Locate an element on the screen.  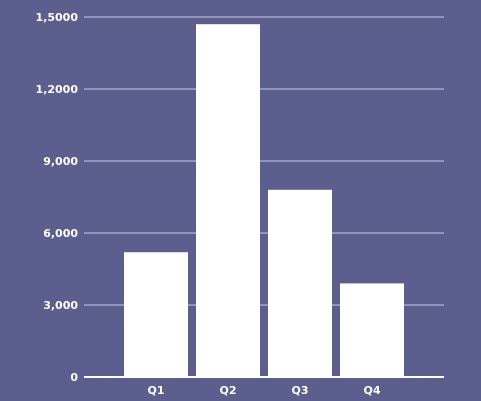
y-tick-label: 6,000 is located at coordinates (60, 233).